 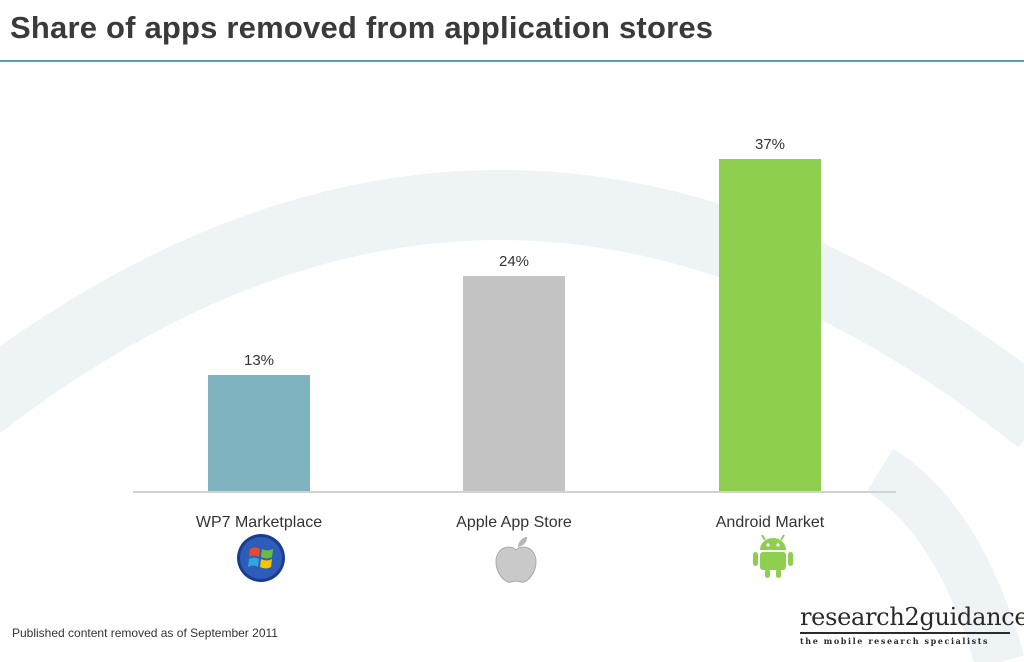 What do you see at coordinates (259, 360) in the screenshot?
I see `data-label-wp7: 13%` at bounding box center [259, 360].